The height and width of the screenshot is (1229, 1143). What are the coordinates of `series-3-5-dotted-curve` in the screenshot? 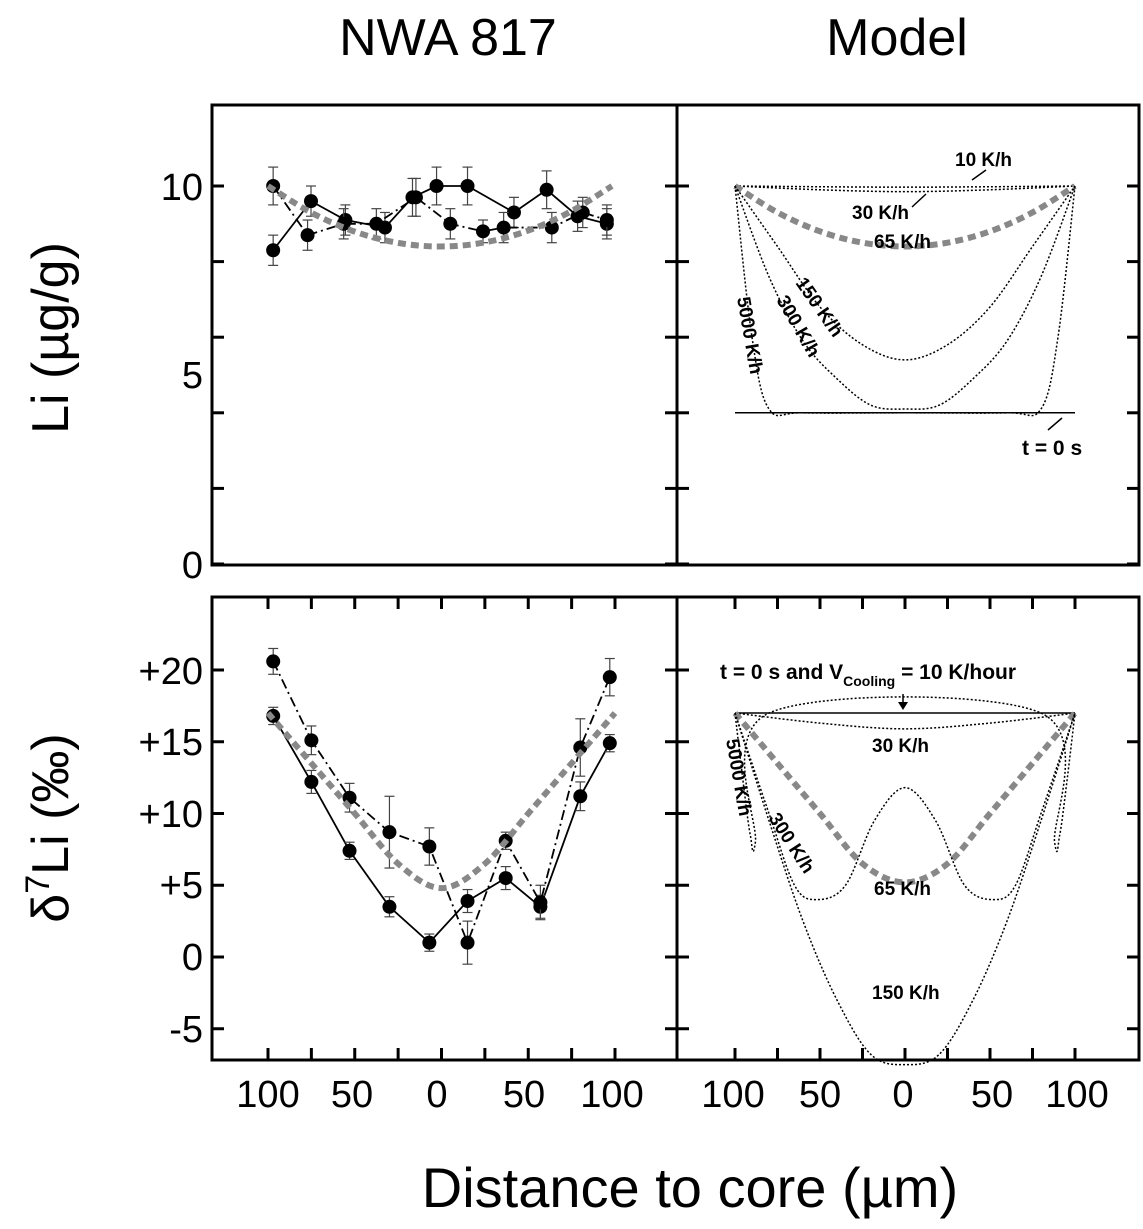 It's located at (905, 774).